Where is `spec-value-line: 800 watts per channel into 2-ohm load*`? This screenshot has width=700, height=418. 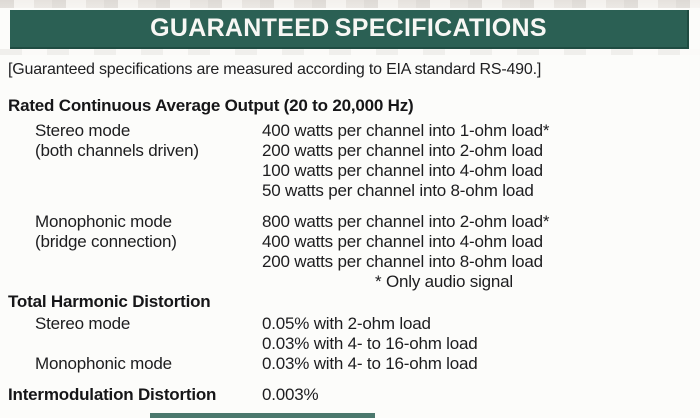 spec-value-line: 800 watts per channel into 2-ohm load* is located at coordinates (406, 221).